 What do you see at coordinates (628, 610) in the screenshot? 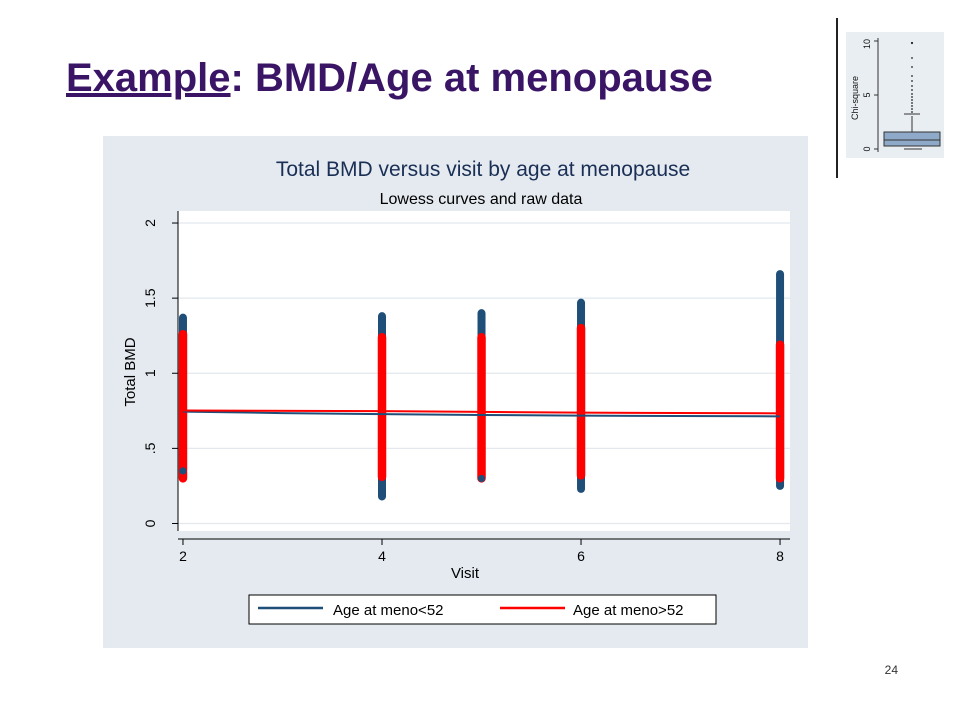
I see `legend-label-meno-gt52: Age at meno>52` at bounding box center [628, 610].